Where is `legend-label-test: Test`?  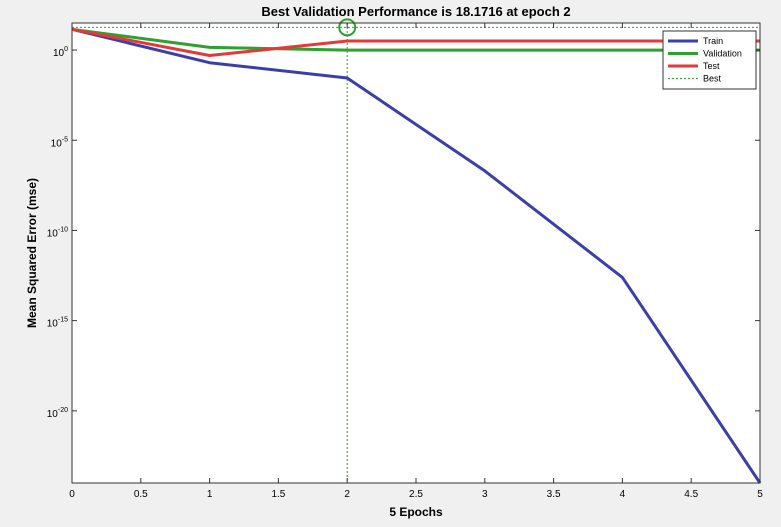 legend-label-test: Test is located at coordinates (711, 66).